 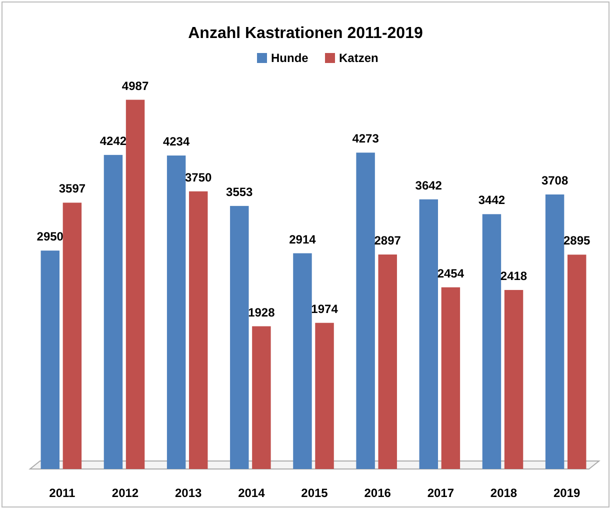 I want to click on data-label: 2950, so click(x=50, y=237).